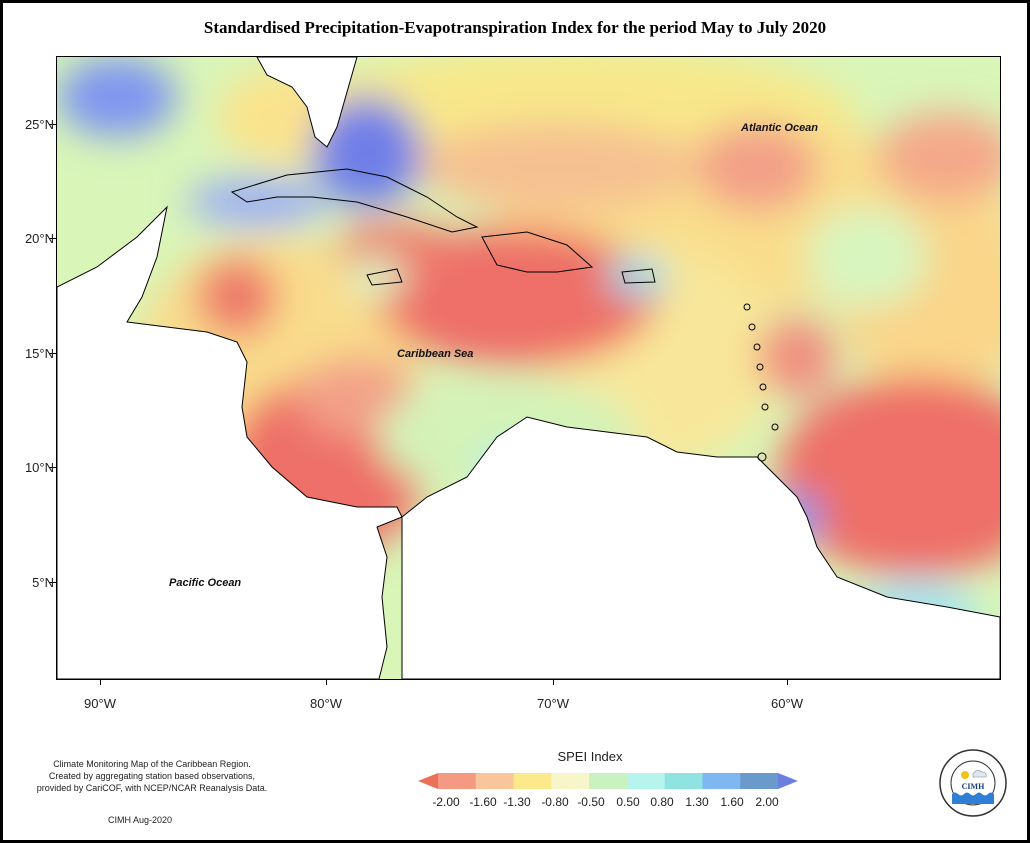 The height and width of the screenshot is (843, 1030). I want to click on cloud-icon, so click(979, 774).